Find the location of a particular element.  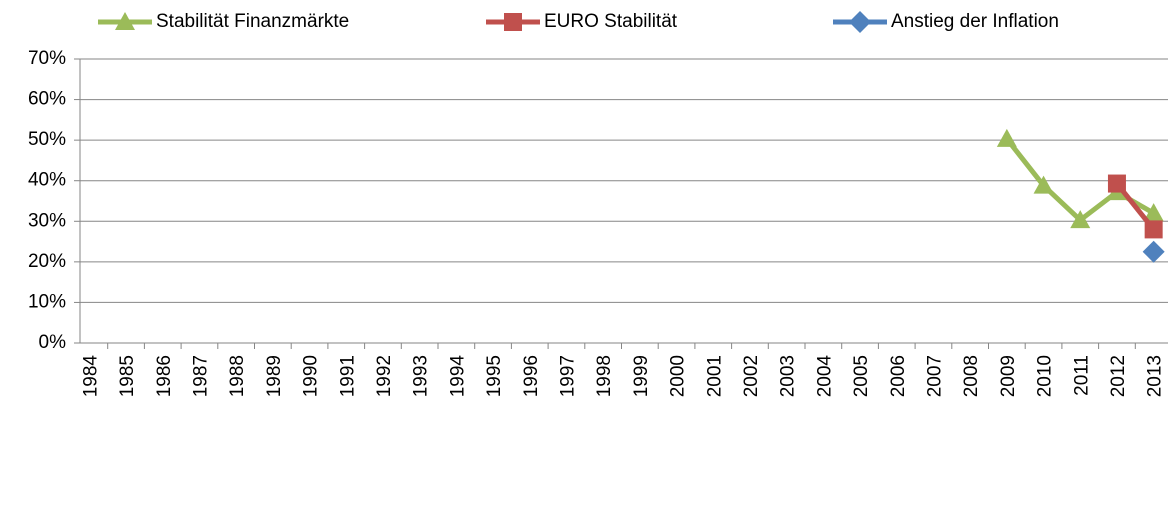

x-tick-label: 2012 is located at coordinates (1118, 376).